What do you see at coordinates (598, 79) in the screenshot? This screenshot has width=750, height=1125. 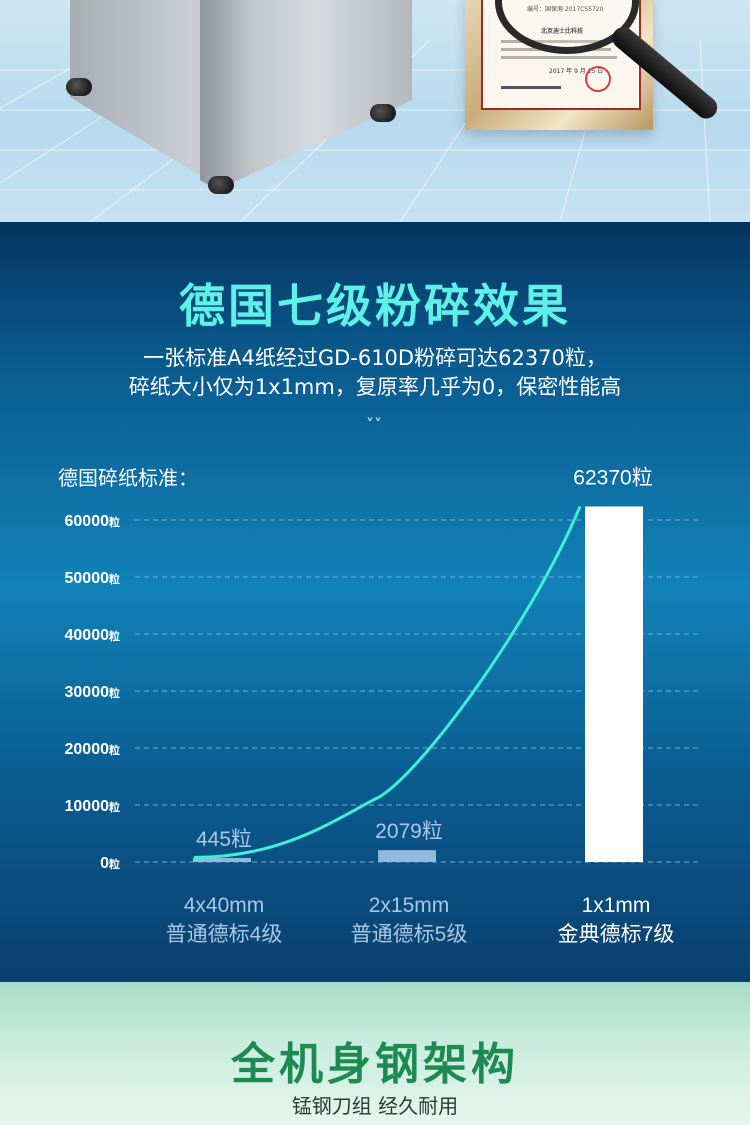 I see `certificate-stamp` at bounding box center [598, 79].